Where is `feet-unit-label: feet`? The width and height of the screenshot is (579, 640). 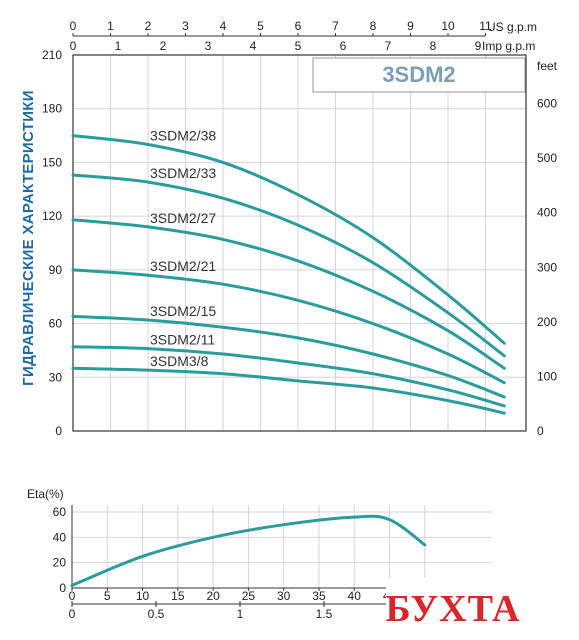
feet-unit-label: feet is located at coordinates (547, 66).